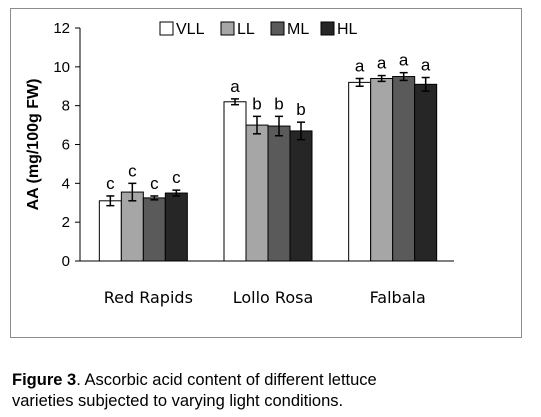  I want to click on y-tick-label: 10, so click(61, 67).